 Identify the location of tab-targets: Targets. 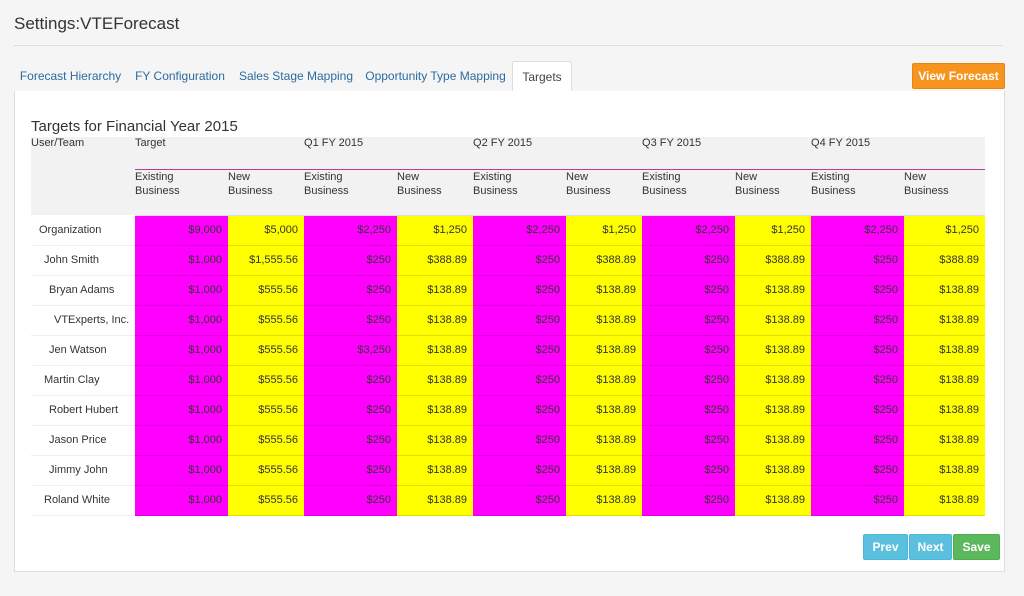
(542, 76).